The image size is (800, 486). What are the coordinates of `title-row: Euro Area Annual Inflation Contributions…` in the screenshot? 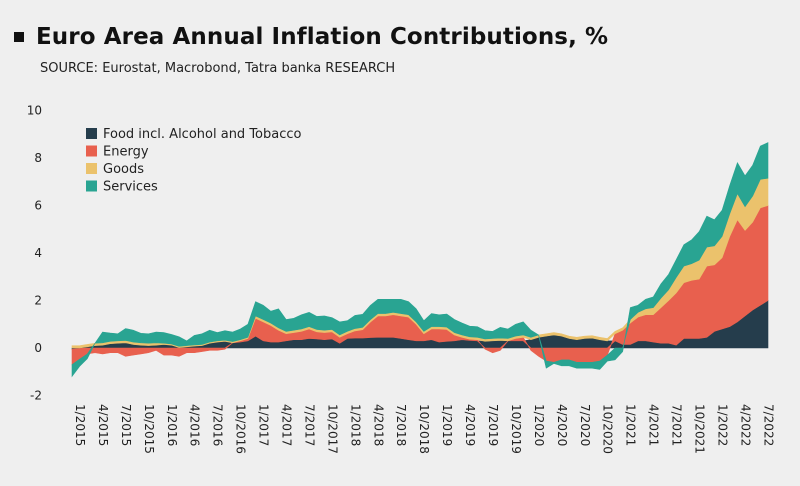 It's located at (311, 37).